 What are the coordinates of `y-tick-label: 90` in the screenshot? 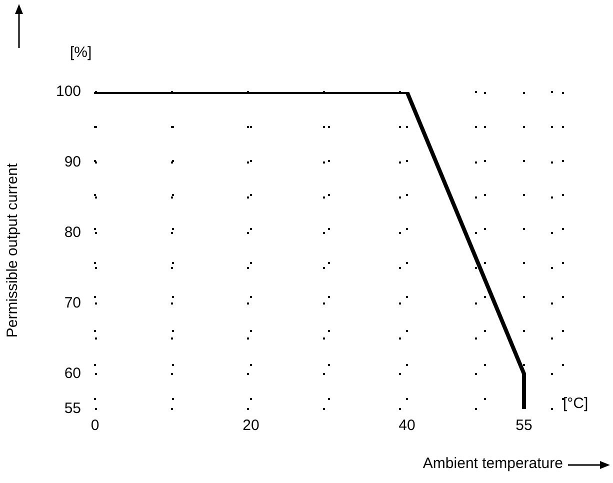 It's located at (73, 162).